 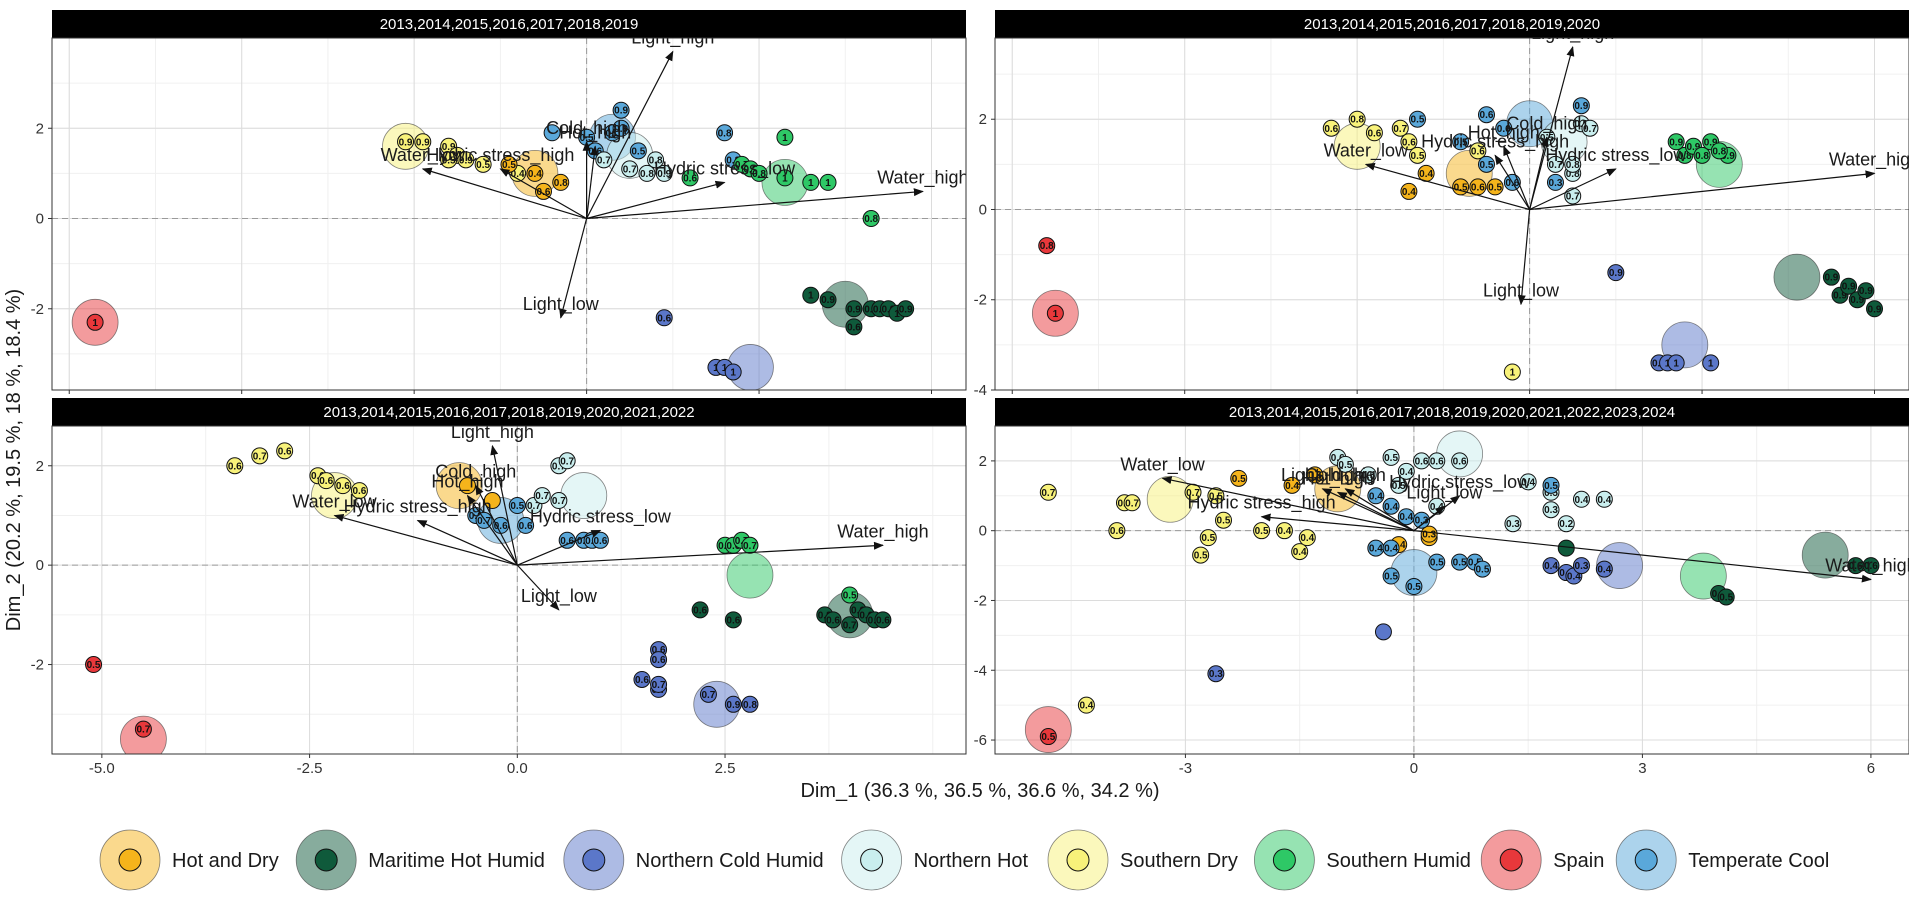 I want to click on variable-label: Water_high, so click(x=882, y=531).